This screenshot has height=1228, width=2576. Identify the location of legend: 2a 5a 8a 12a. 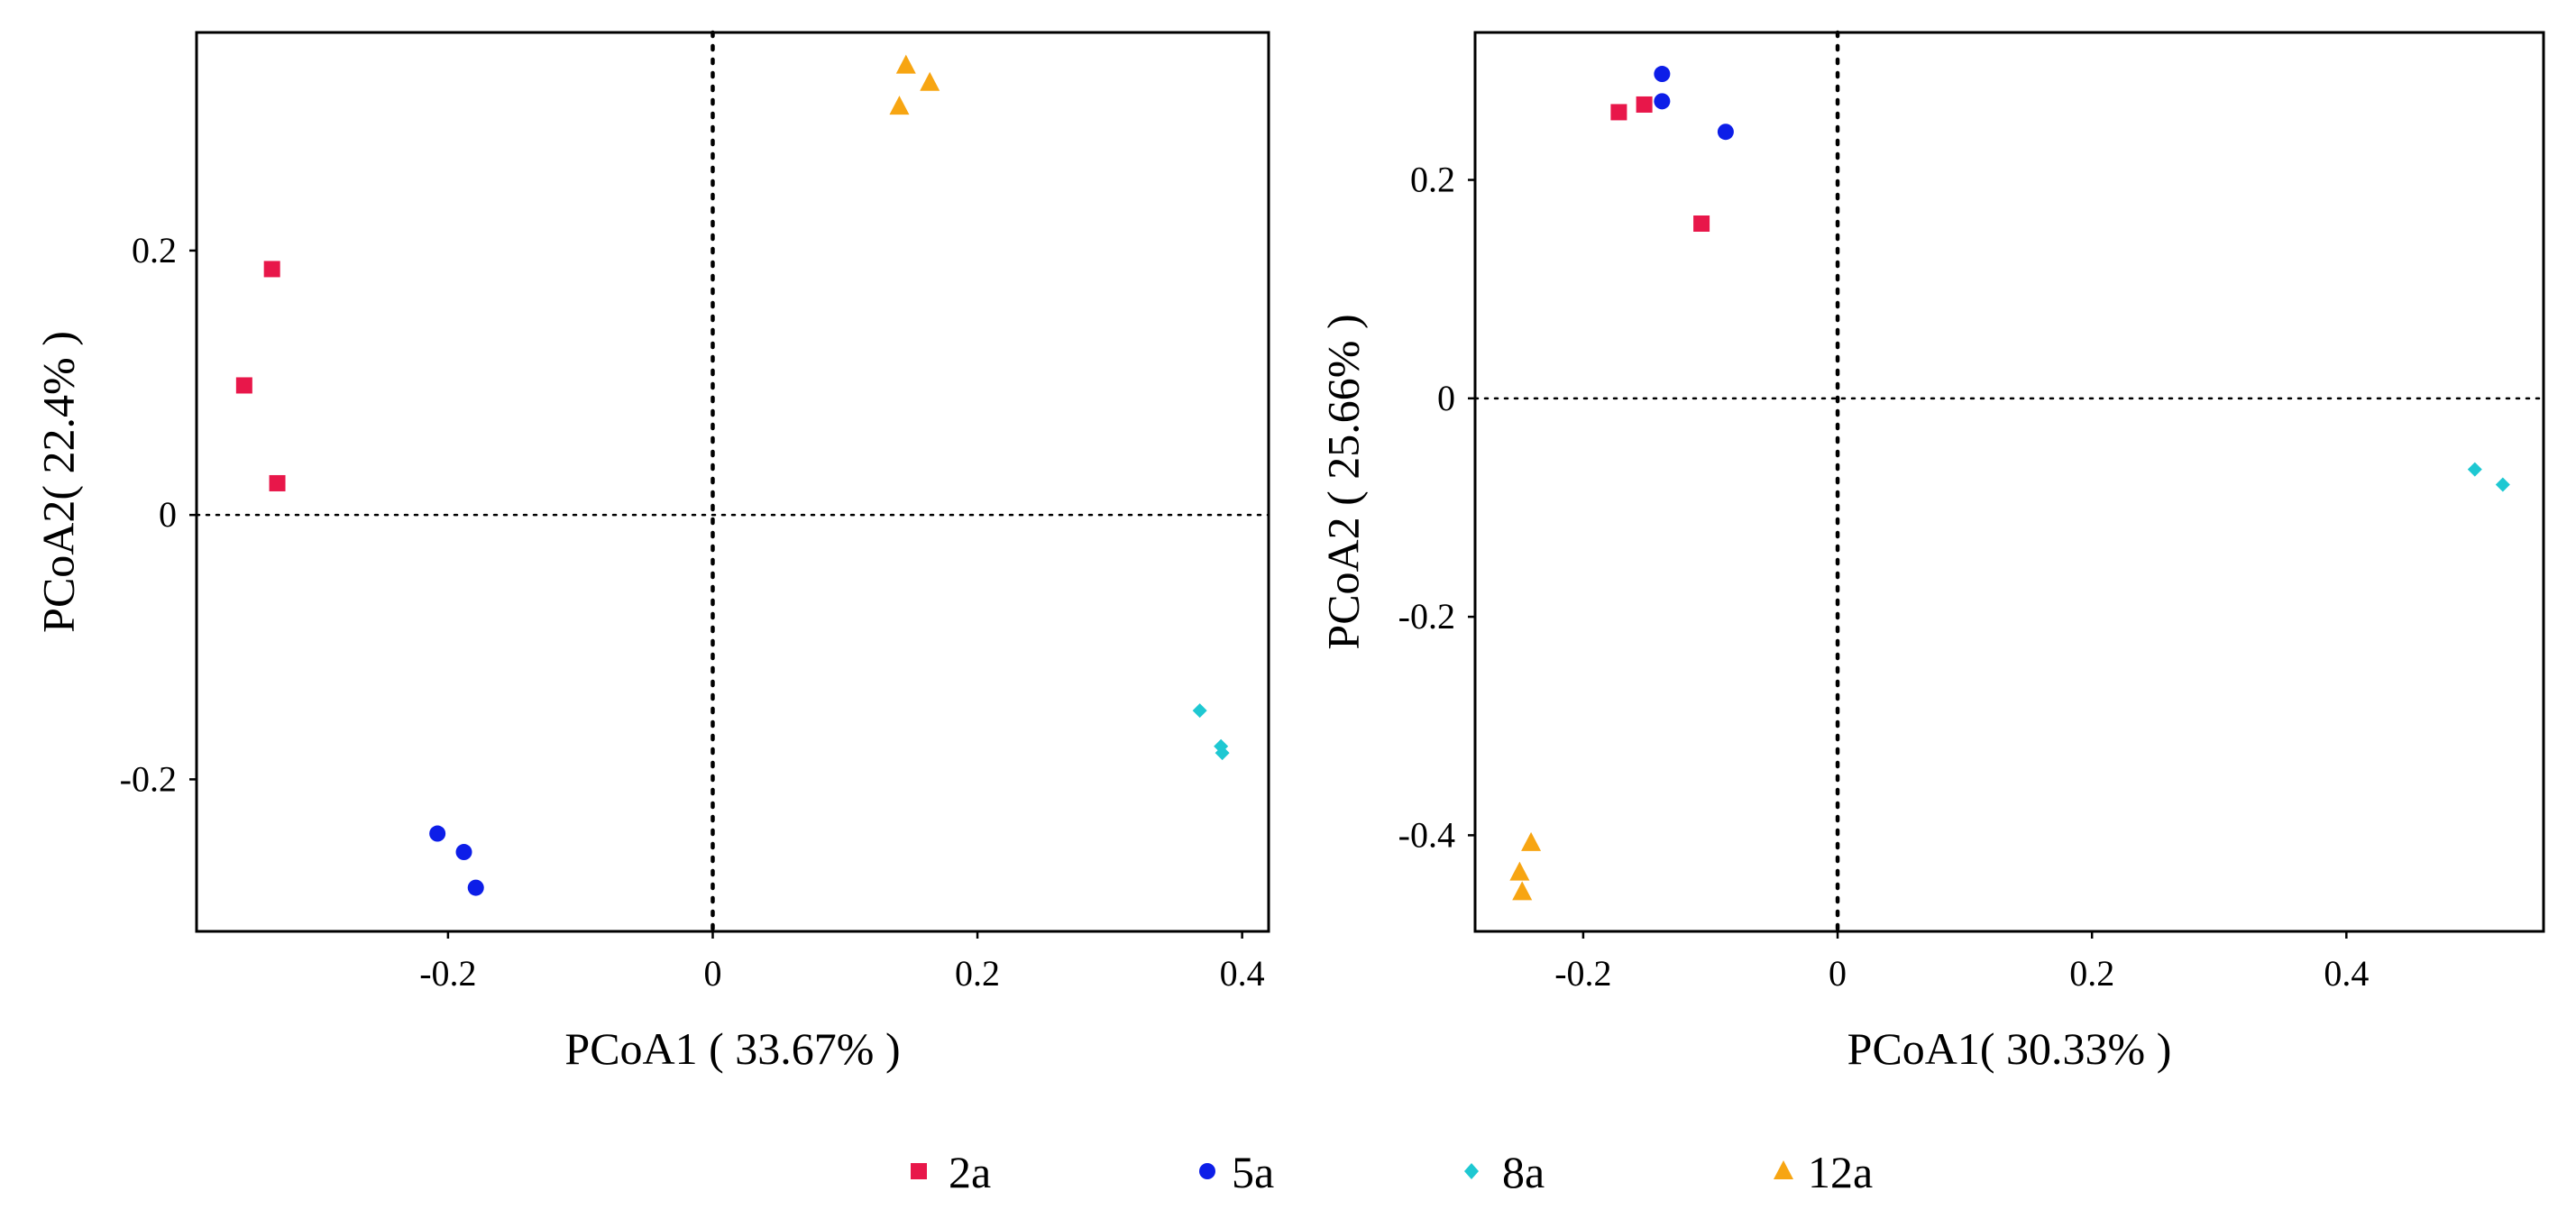
(1392, 1172).